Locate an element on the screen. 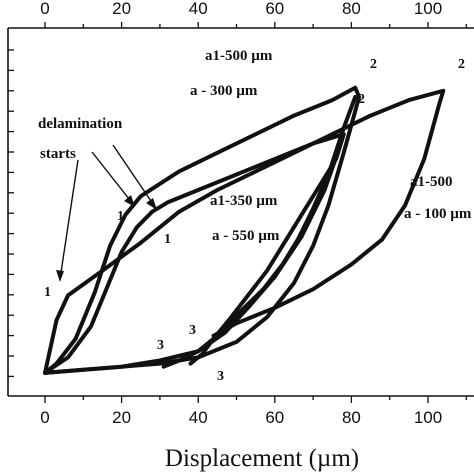  point-label-1a: 1 is located at coordinates (47, 292).